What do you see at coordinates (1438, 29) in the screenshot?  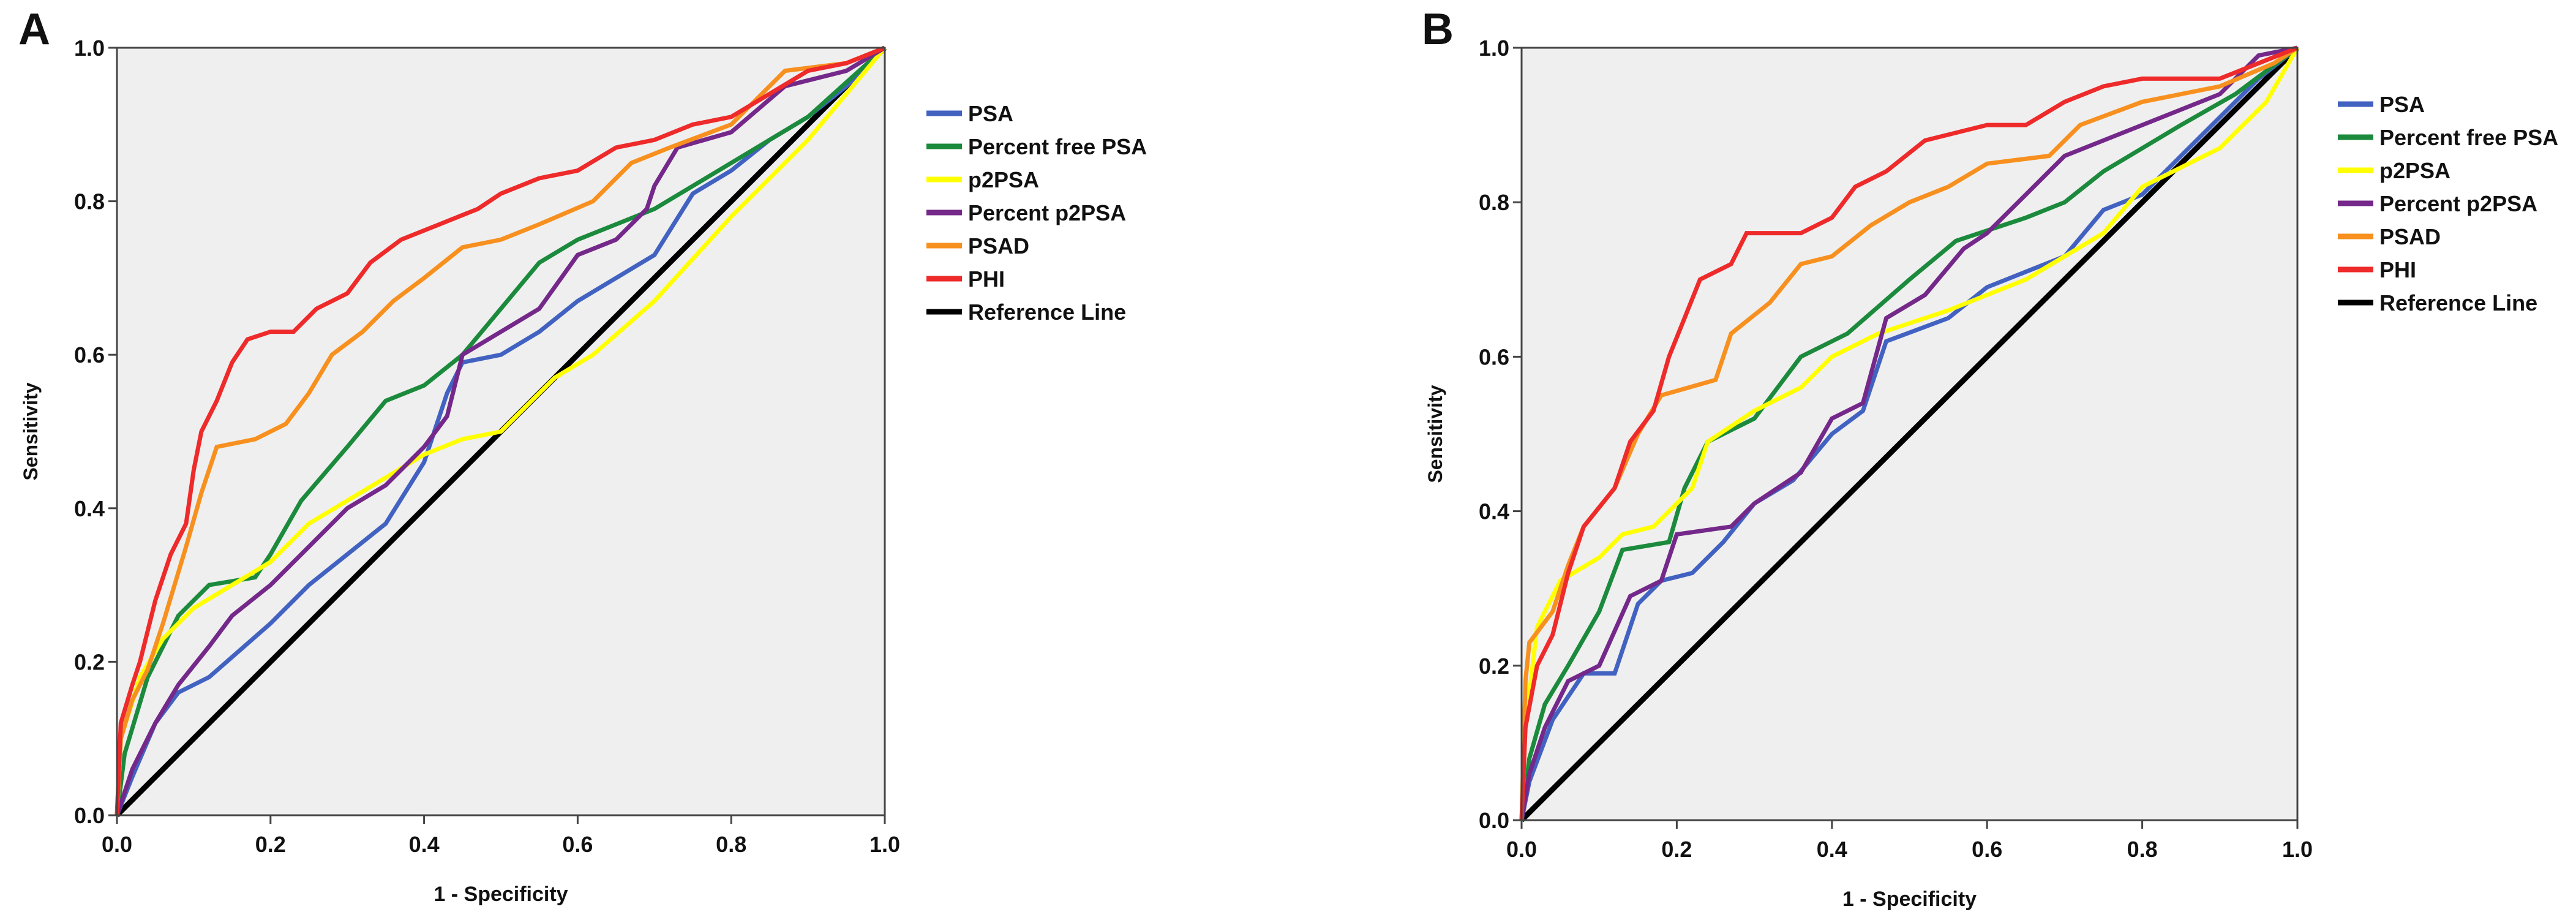 I see `panel-label: B` at bounding box center [1438, 29].